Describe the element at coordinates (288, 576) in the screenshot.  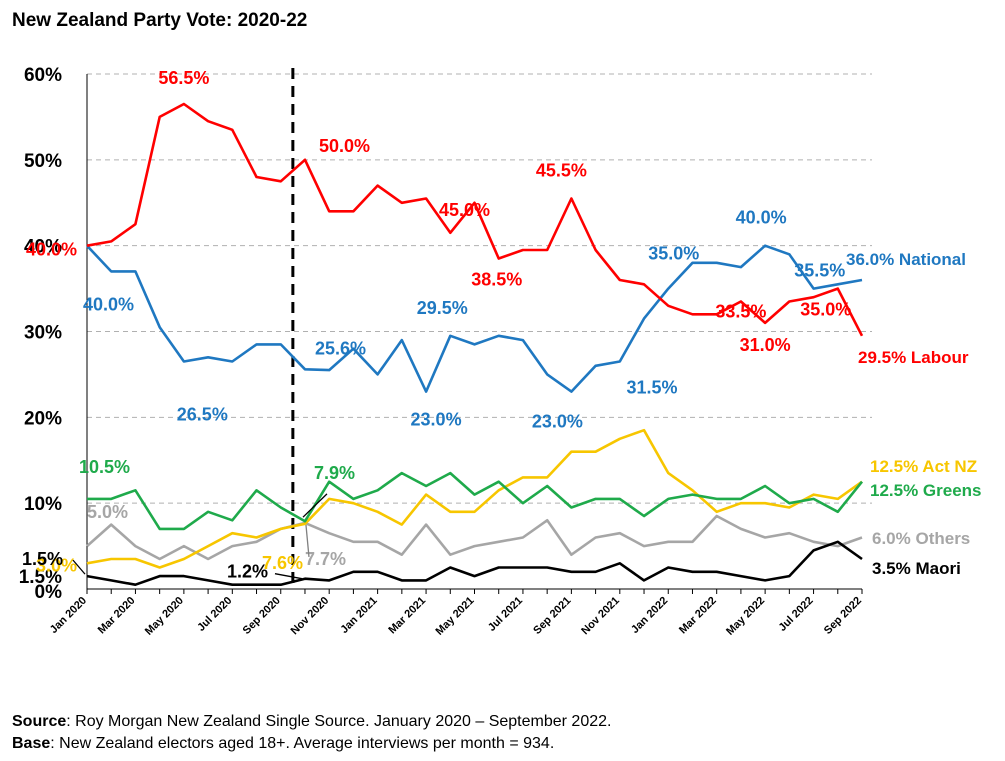
I see `leader-maori-oct-2020` at that location.